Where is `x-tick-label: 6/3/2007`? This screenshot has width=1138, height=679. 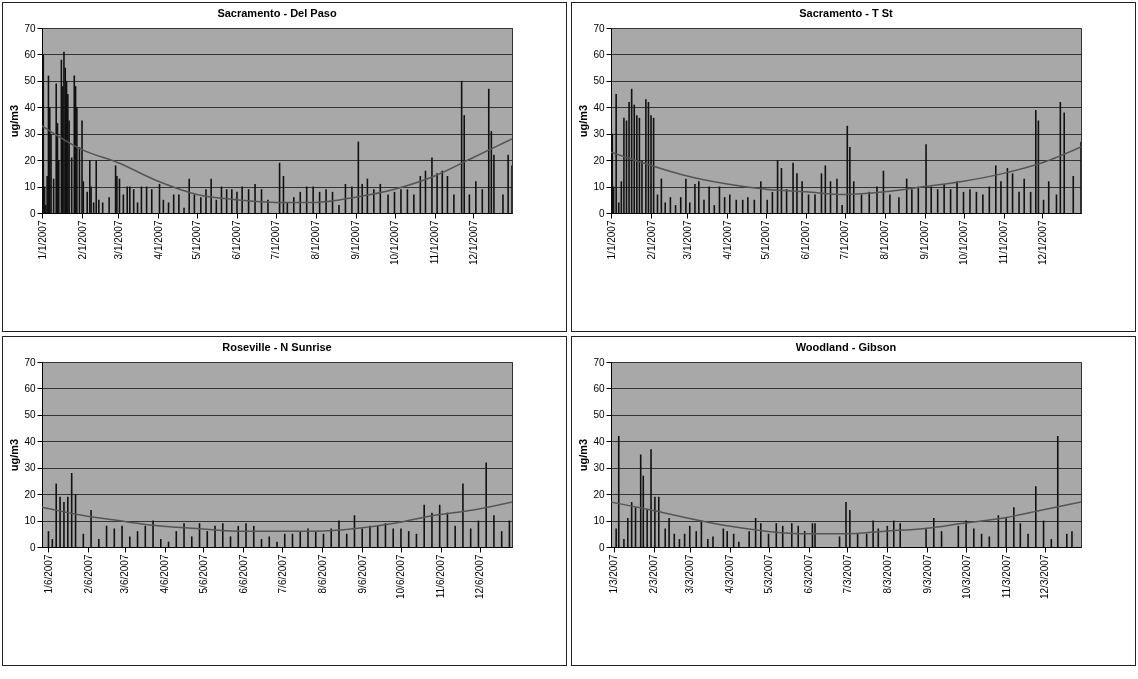 x-tick-label: 6/3/2007 is located at coordinates (809, 574).